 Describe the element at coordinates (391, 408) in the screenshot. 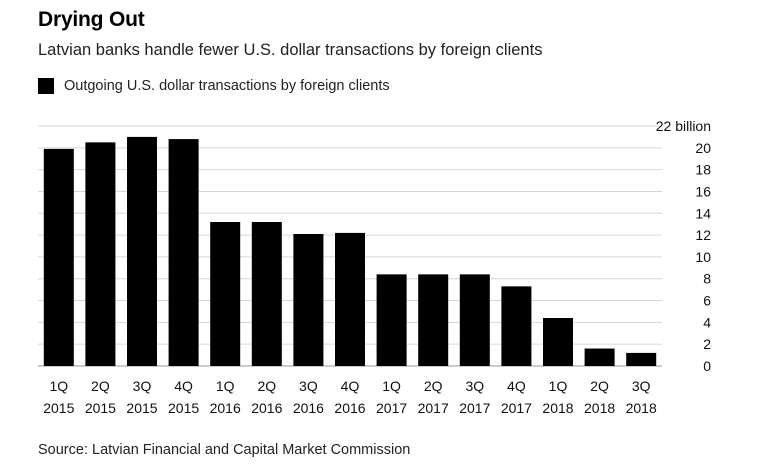

I see `x-tick-label-year-8: 2017` at that location.